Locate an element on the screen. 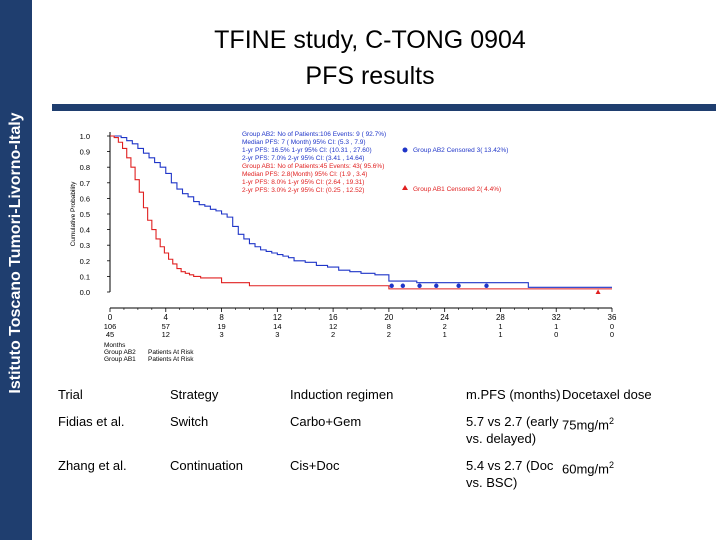  cell-strategy: Continuation is located at coordinates (206, 465).